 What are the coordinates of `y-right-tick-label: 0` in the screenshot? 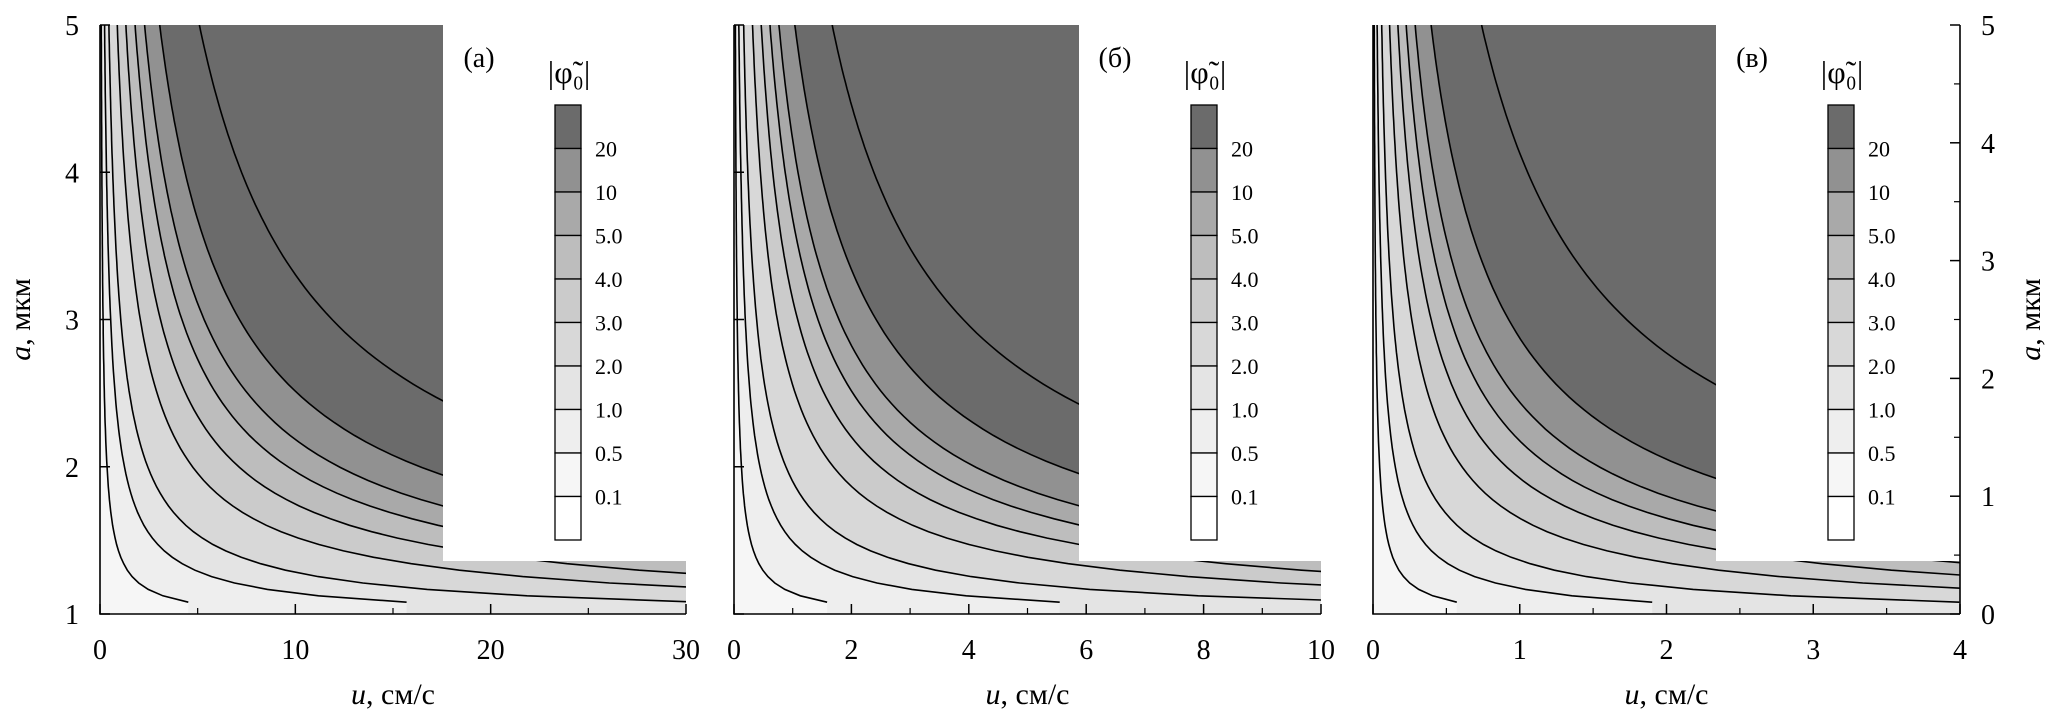 It's located at (1988, 615).